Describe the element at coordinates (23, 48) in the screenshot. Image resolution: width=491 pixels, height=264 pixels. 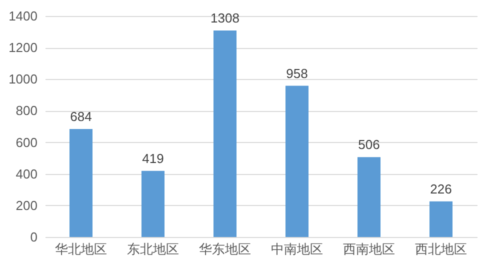
I see `y-tick-label: 1200` at that location.